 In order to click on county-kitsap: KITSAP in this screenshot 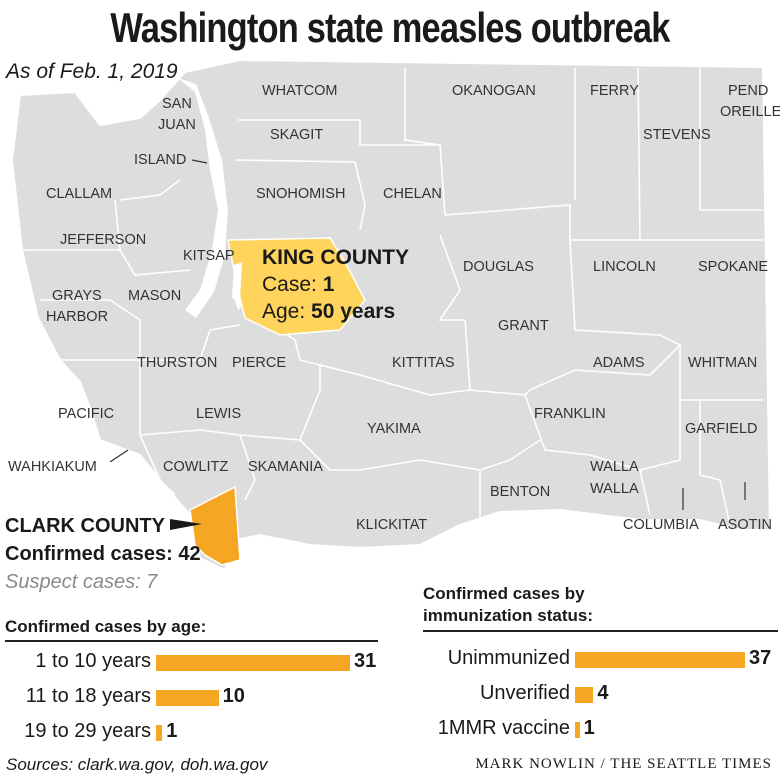, I will do `click(209, 256)`.